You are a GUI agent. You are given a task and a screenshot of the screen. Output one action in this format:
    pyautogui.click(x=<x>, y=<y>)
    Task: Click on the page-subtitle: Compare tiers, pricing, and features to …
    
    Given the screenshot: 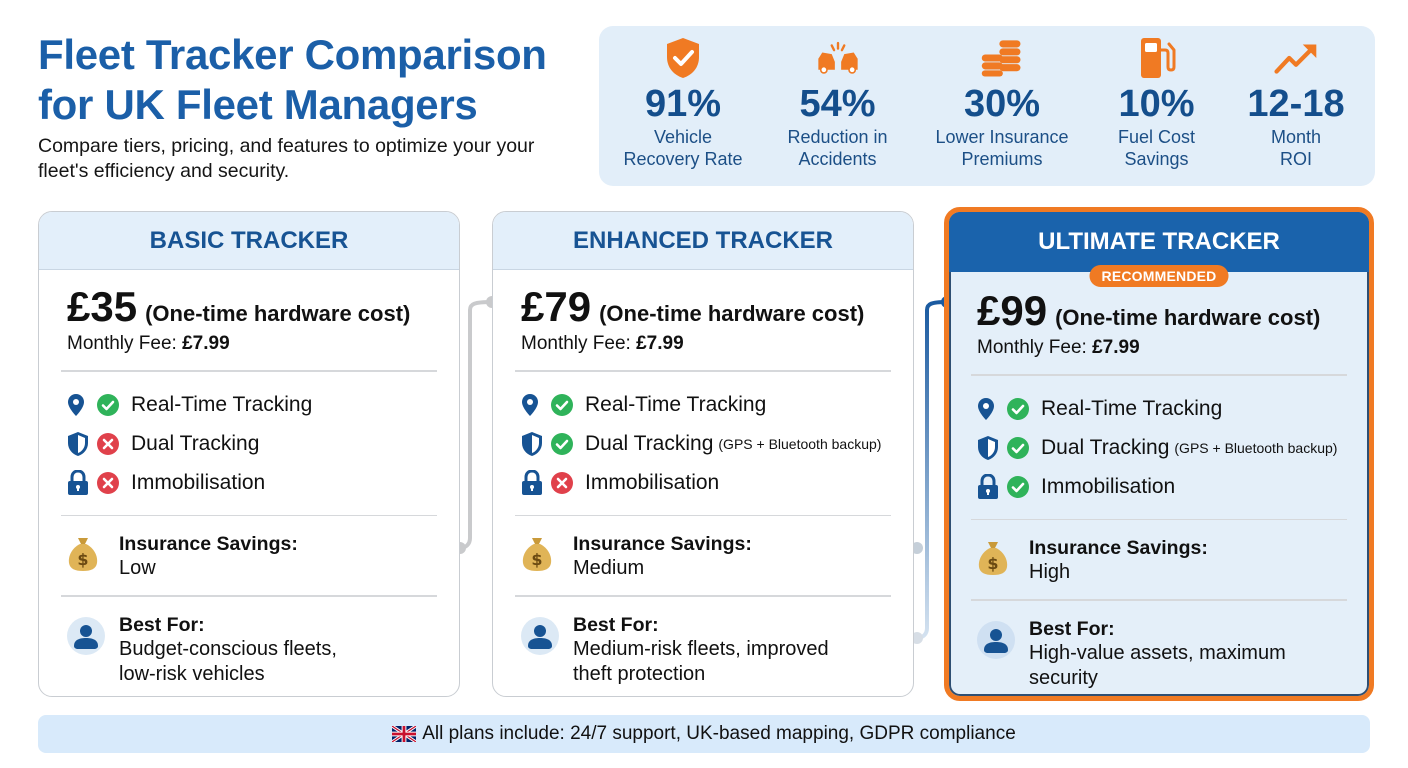 What is the action you would take?
    pyautogui.click(x=286, y=158)
    